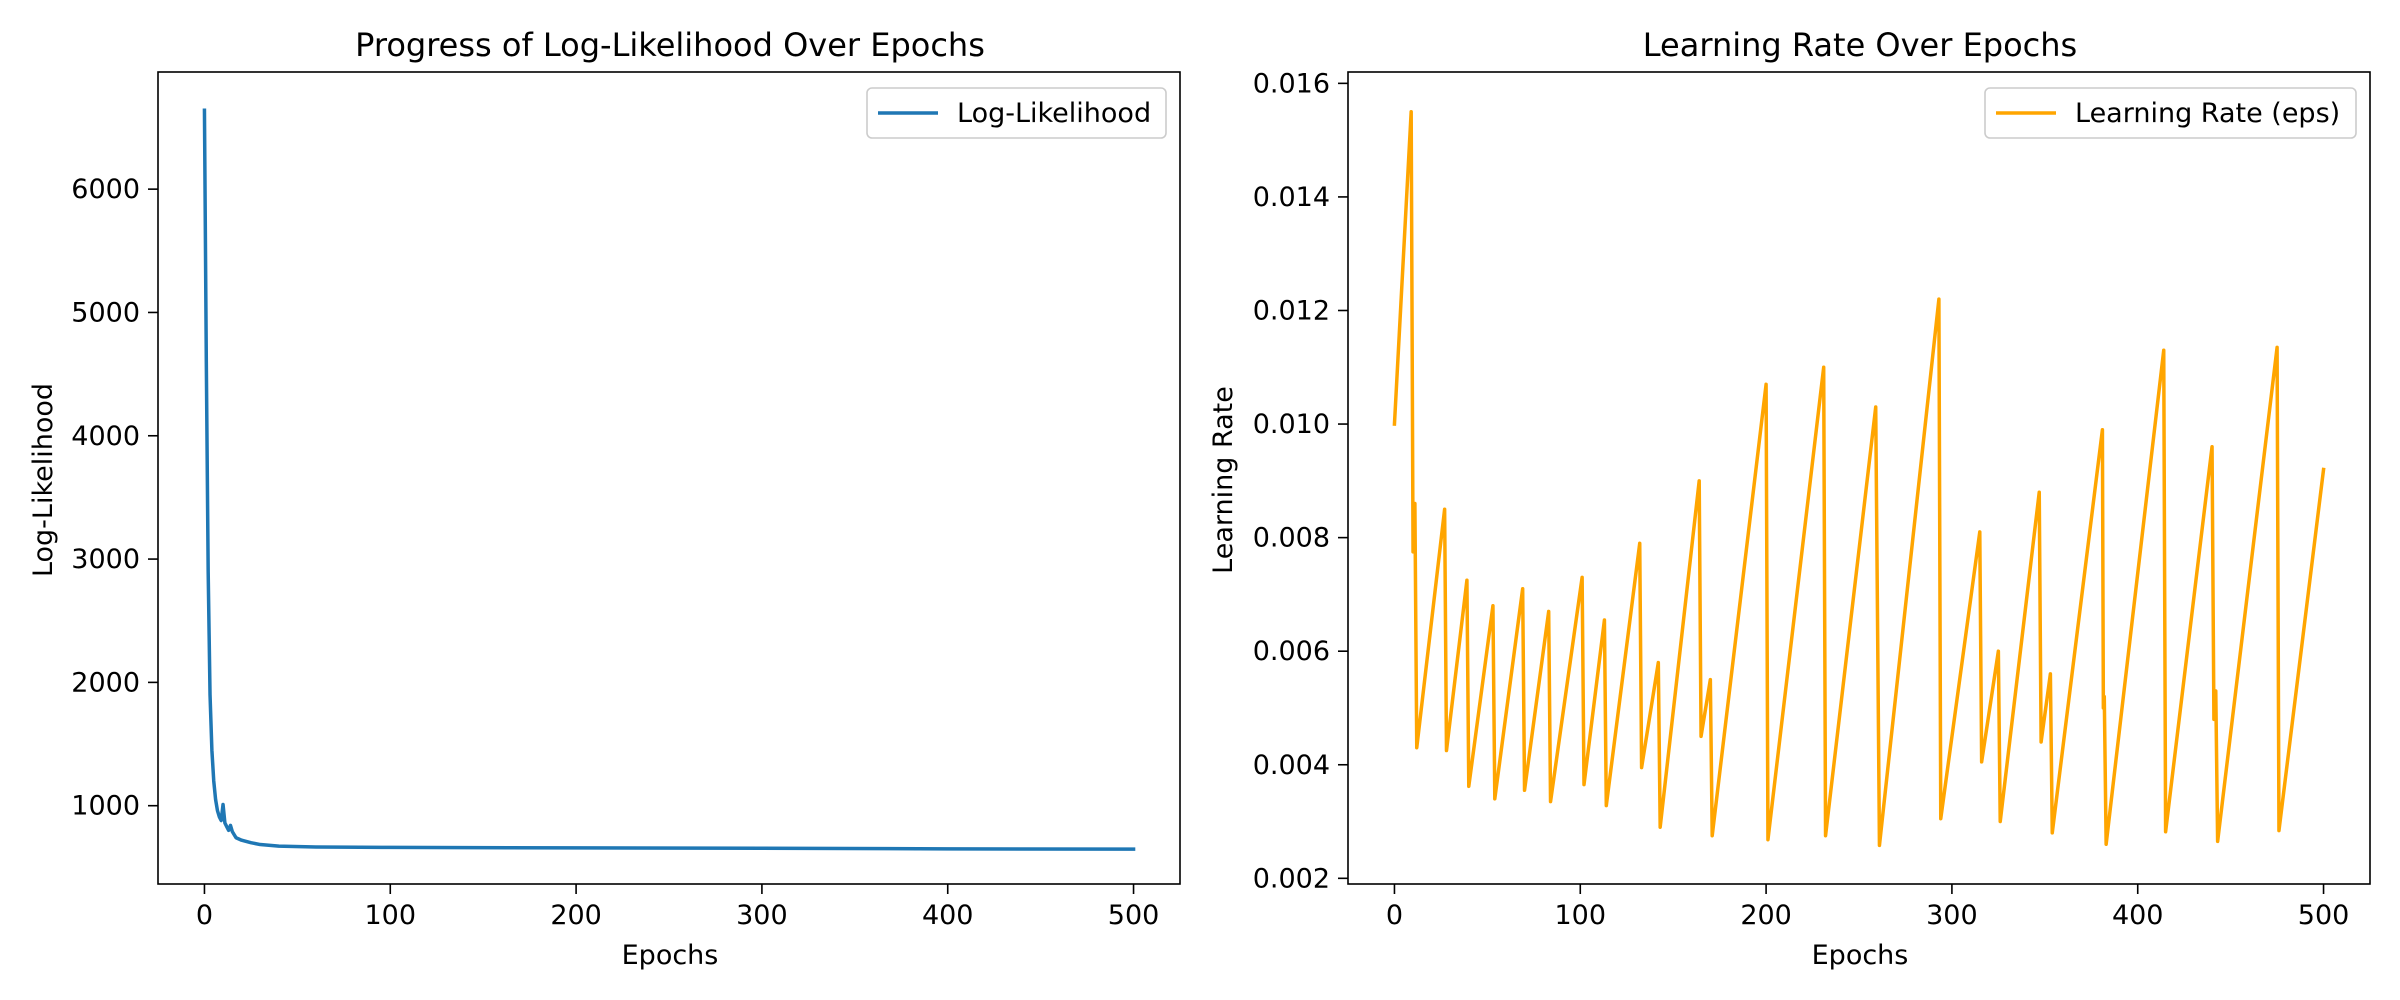  What do you see at coordinates (1291, 878) in the screenshot?
I see `y-tick-label: 0.002` at bounding box center [1291, 878].